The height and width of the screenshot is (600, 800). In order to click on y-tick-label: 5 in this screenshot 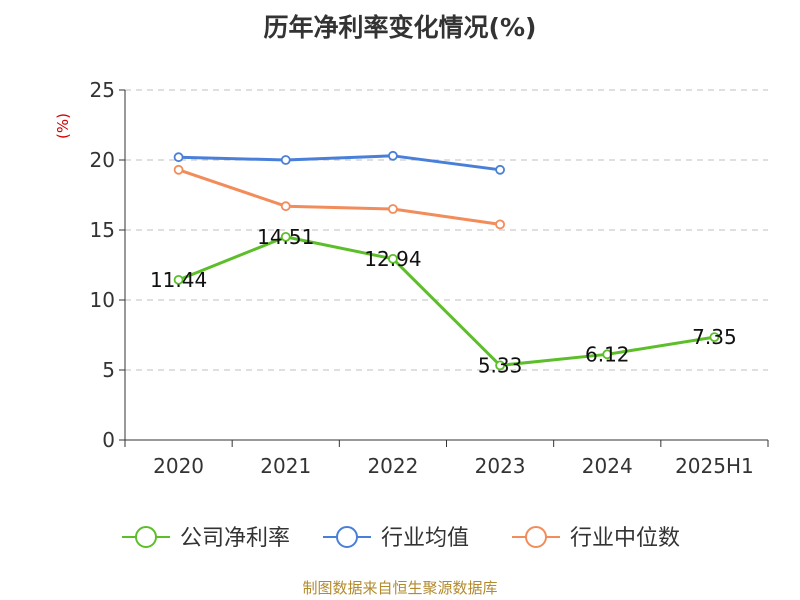, I will do `click(108, 370)`.